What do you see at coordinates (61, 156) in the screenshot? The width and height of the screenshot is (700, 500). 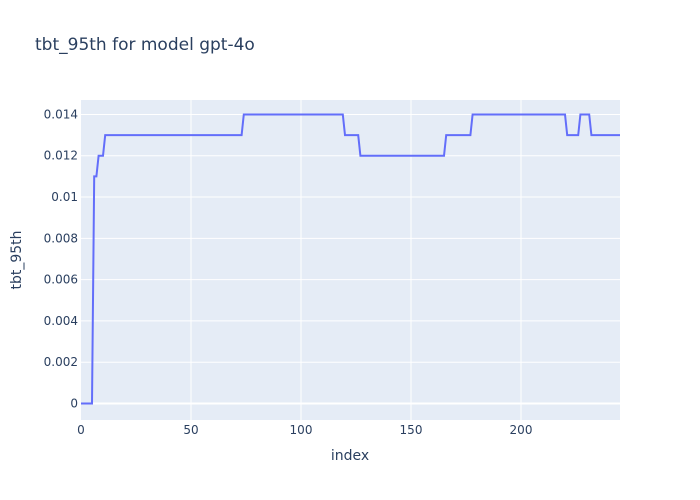 I see `y-tick-label: 0.012` at bounding box center [61, 156].